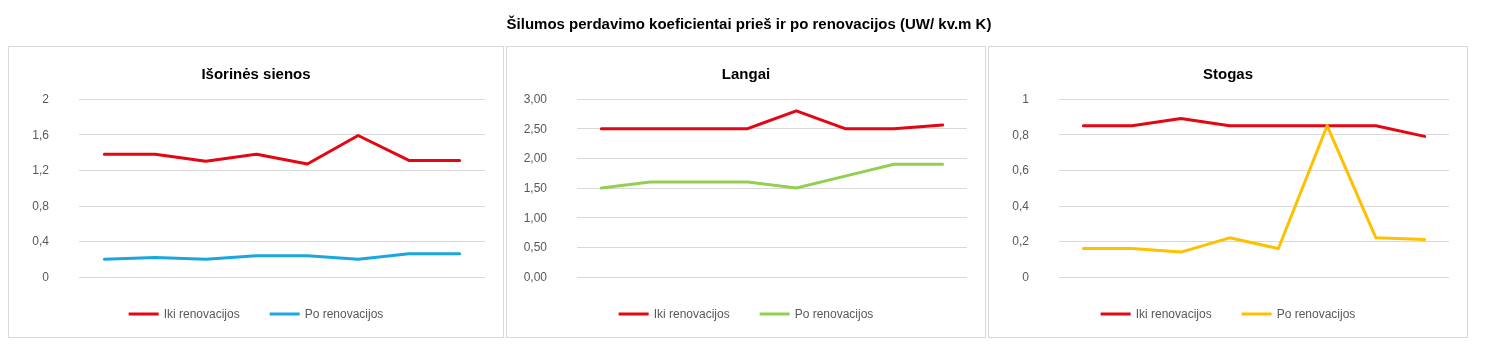  Describe the element at coordinates (535, 158) in the screenshot. I see `y-tick-label: 2,00` at that location.